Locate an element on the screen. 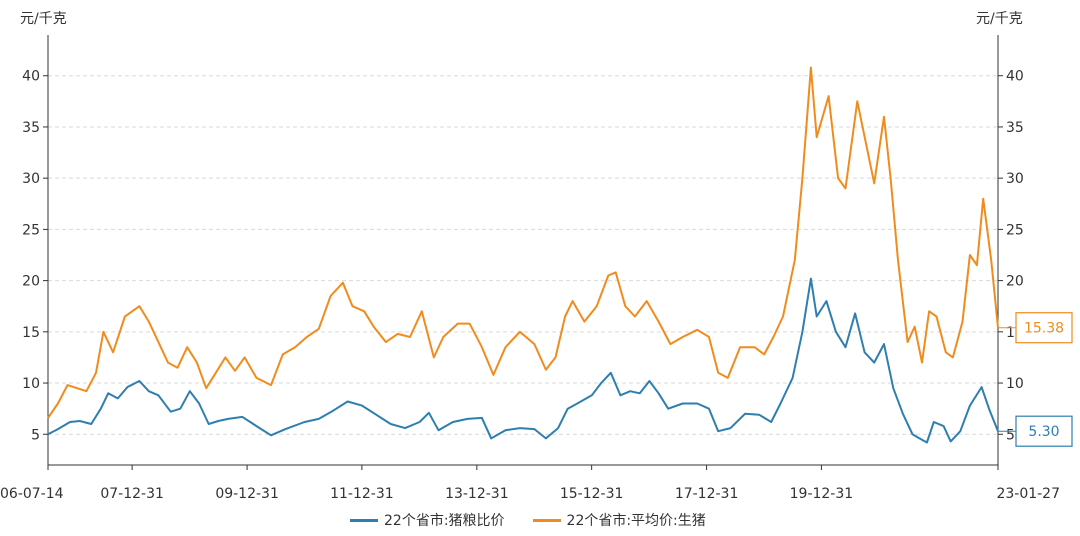 The height and width of the screenshot is (536, 1080). callouts: 5.30 15.38 is located at coordinates (1035, 379).